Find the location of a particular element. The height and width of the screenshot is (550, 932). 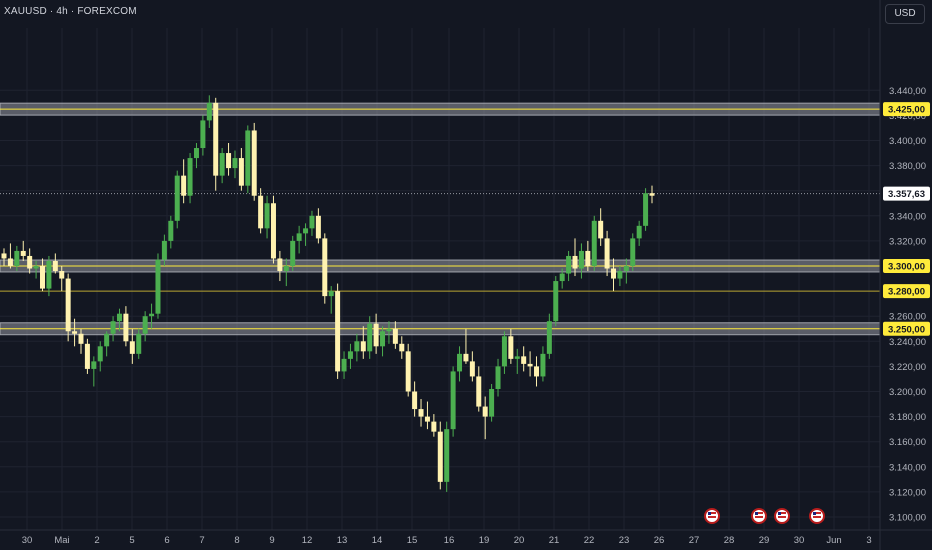

y-tick-label: 3.100,00 is located at coordinates (907, 518).